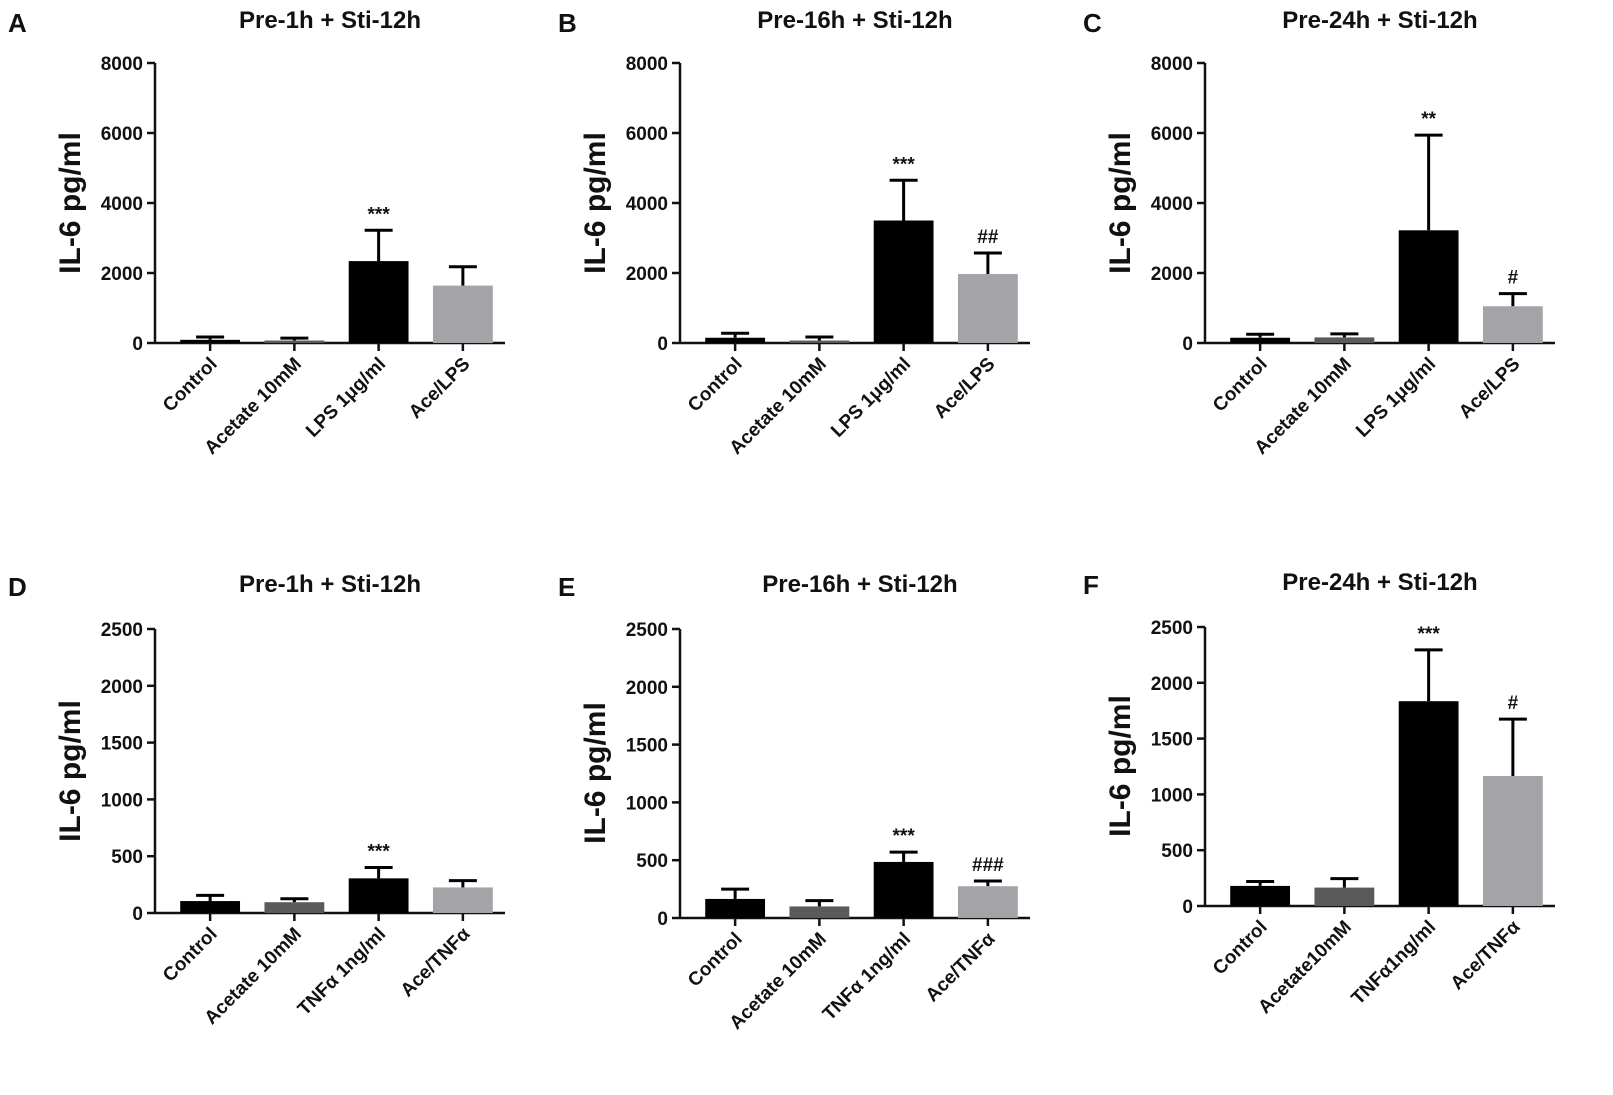 The image size is (1613, 1095). What do you see at coordinates (988, 865) in the screenshot?
I see `significance-marker: ###` at bounding box center [988, 865].